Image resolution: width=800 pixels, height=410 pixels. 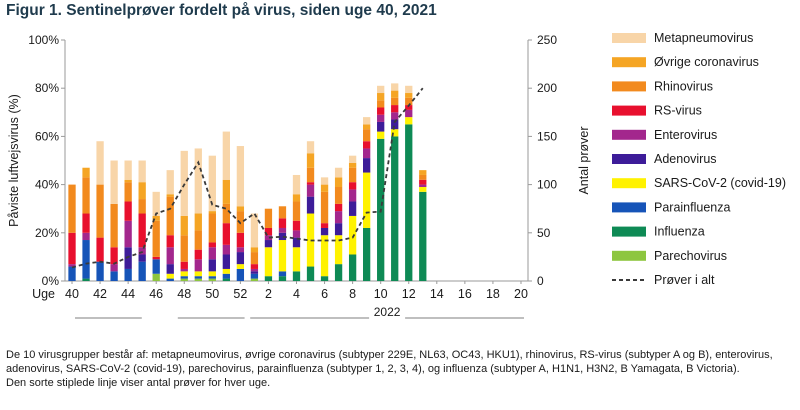 What do you see at coordinates (465, 294) in the screenshot?
I see `x-tick-label: 16` at bounding box center [465, 294].